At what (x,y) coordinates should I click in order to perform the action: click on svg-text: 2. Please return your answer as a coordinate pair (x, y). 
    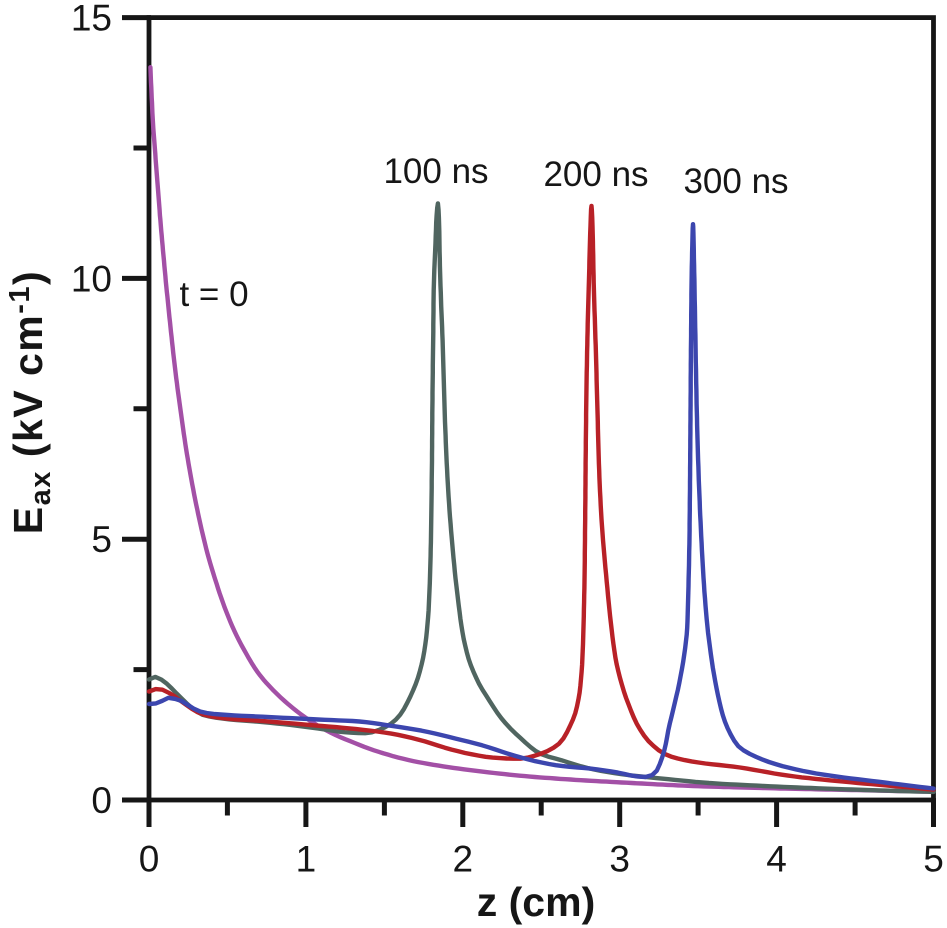
    Looking at the image, I should click on (463, 859).